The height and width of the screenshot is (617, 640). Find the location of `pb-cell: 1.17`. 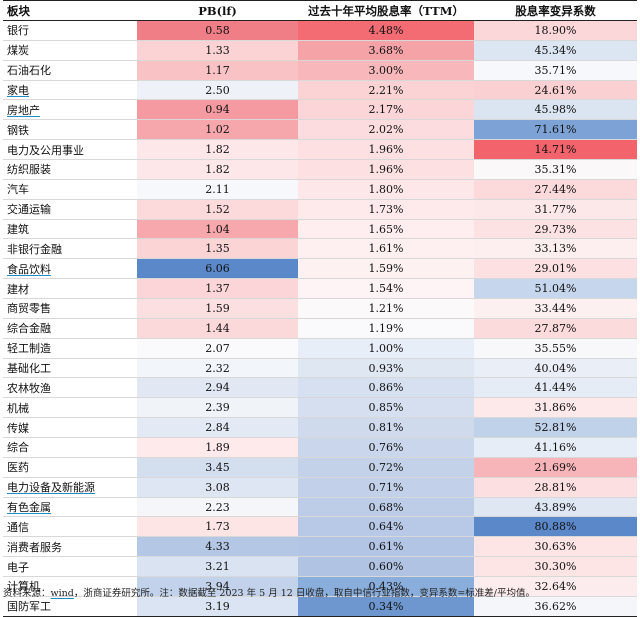

pb-cell: 1.17 is located at coordinates (217, 70).